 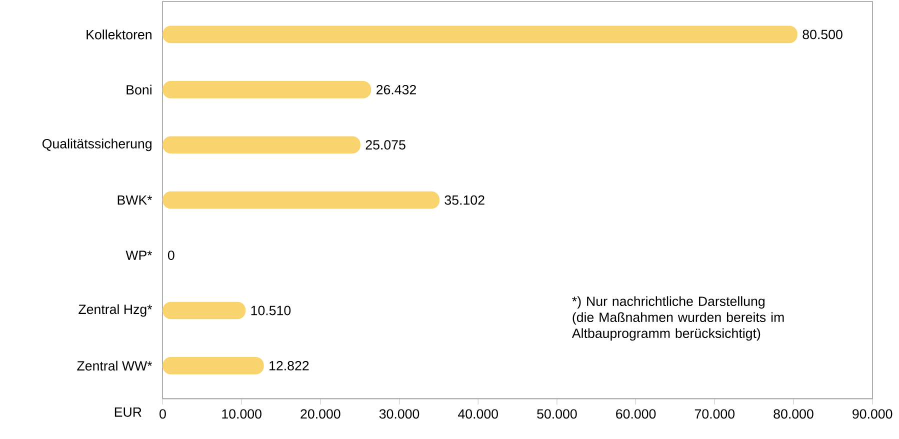 I want to click on data-label: 35.102, so click(x=464, y=200).